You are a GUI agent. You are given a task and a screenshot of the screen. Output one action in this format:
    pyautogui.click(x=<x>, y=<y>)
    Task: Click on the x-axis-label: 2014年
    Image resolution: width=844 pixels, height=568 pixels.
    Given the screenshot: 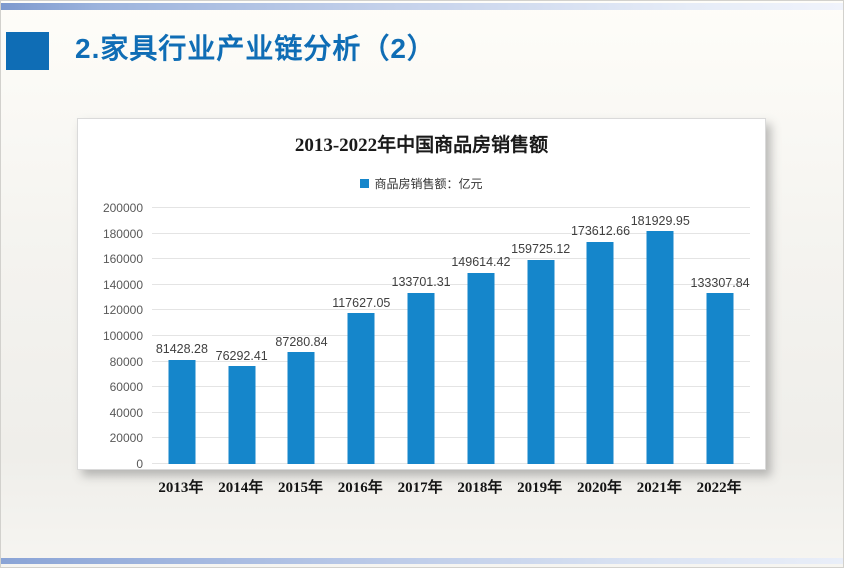 What is the action you would take?
    pyautogui.click(x=241, y=488)
    